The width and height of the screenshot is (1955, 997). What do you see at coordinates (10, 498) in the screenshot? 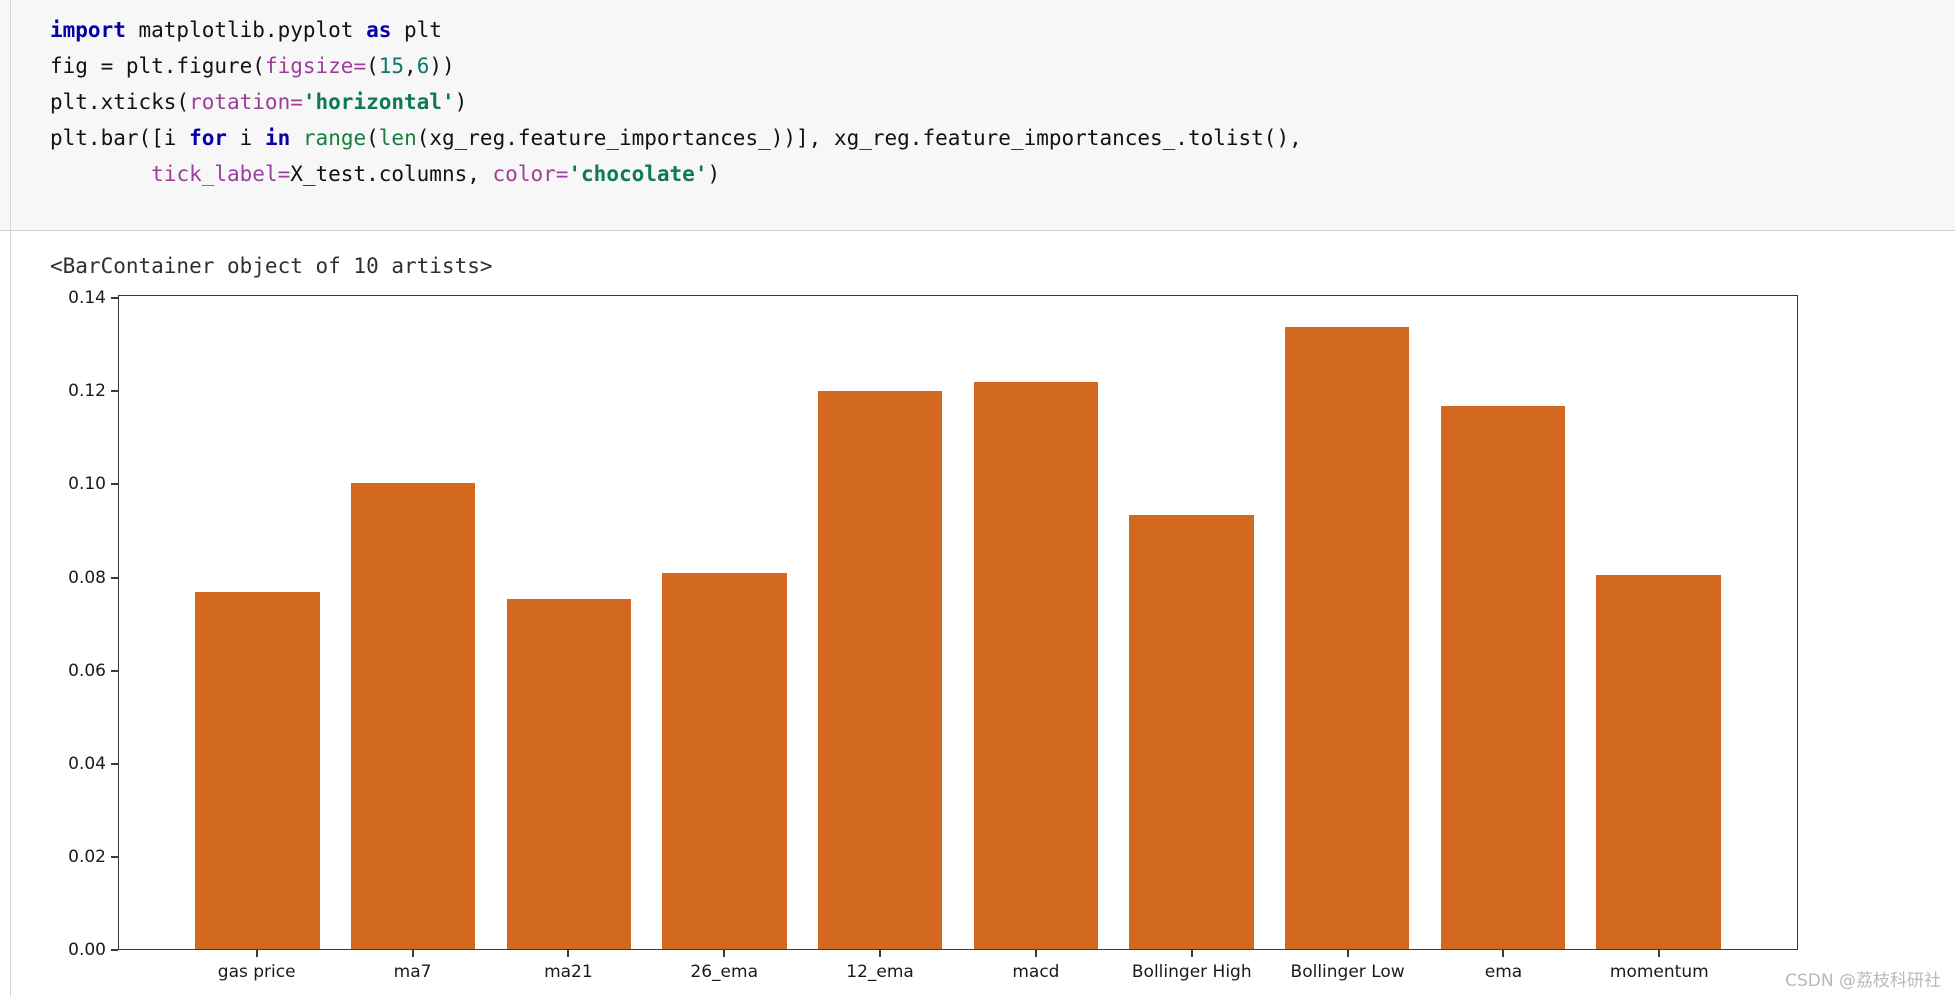
I see `page-left-border` at bounding box center [10, 498].